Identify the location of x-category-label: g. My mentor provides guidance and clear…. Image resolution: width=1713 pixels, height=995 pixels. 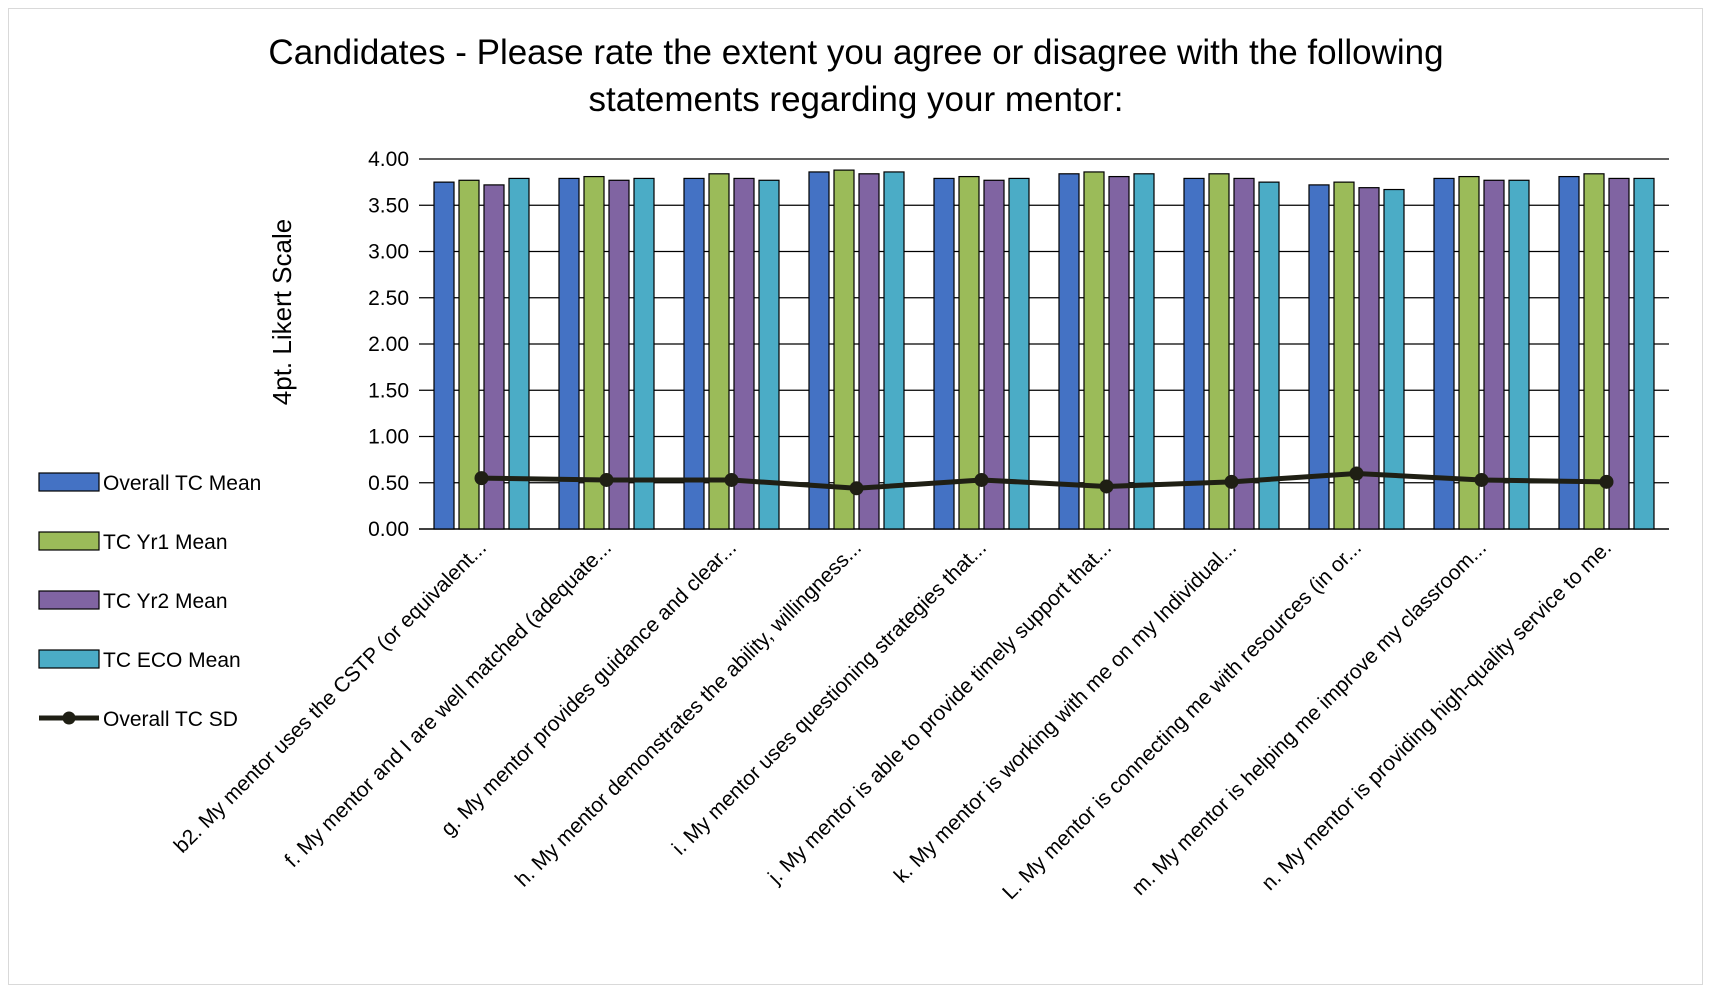
(589, 688).